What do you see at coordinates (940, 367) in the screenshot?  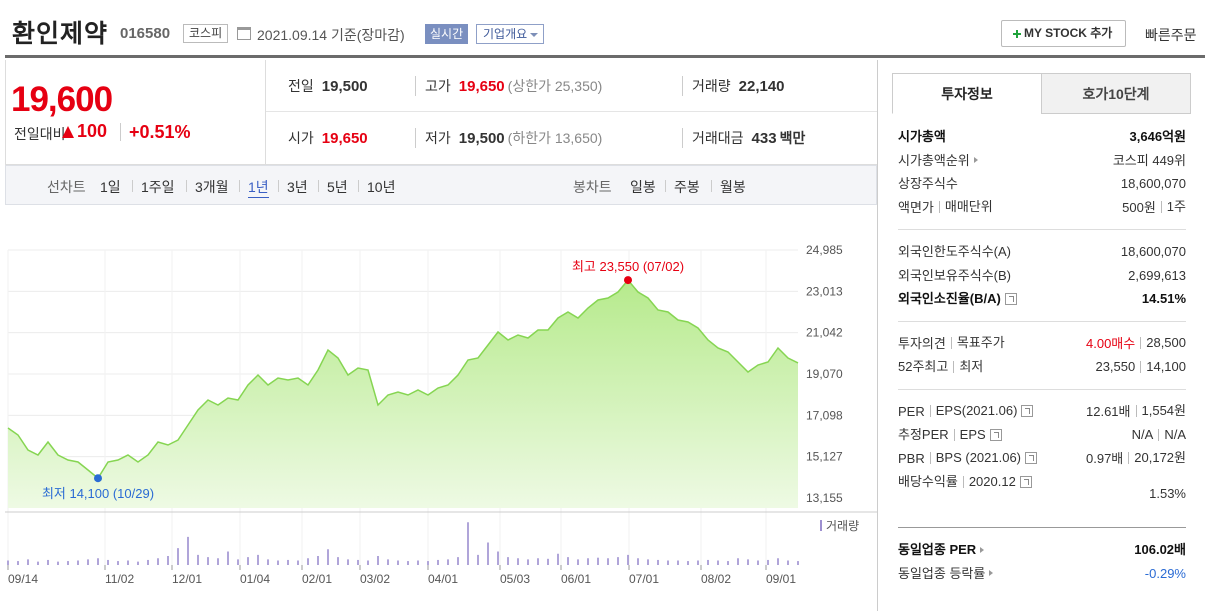 I see `info-label: 52주최고 최저` at bounding box center [940, 367].